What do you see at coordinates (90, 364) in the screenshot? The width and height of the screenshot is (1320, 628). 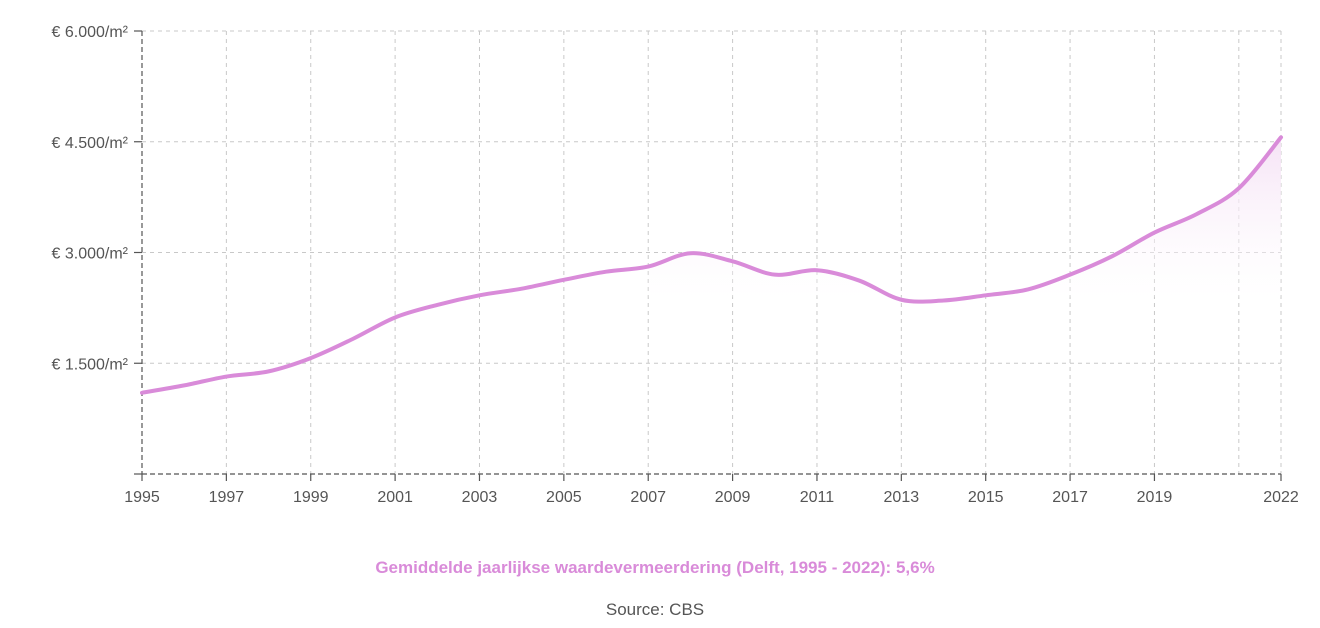 I see `y-tick-label: € 1.500/m²` at bounding box center [90, 364].